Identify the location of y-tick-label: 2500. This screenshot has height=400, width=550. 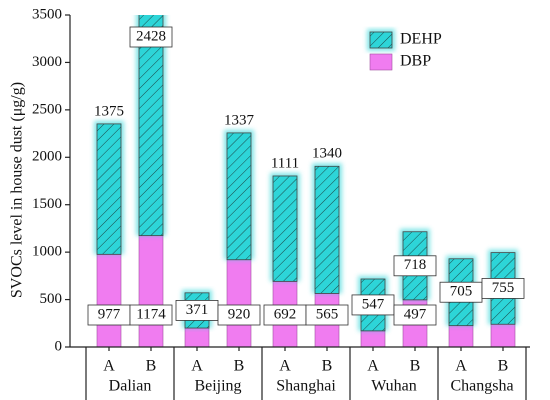
(47, 109).